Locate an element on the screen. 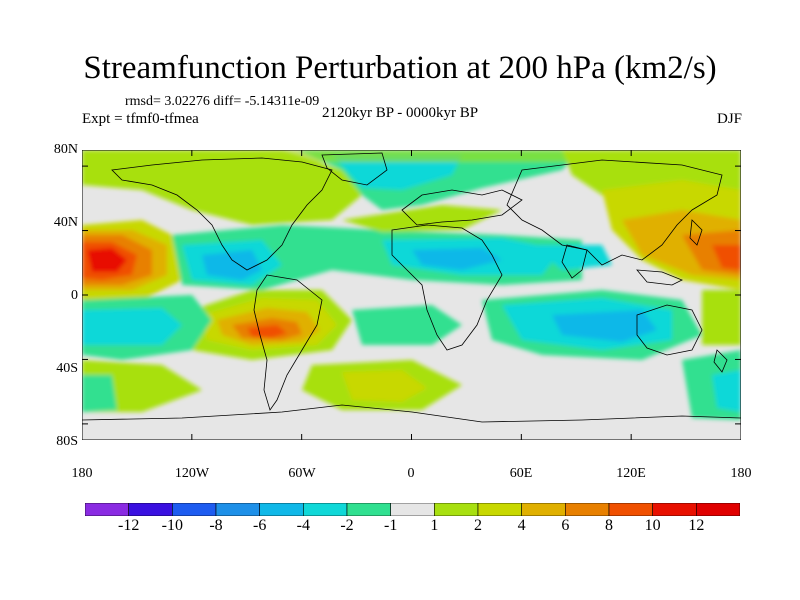 This screenshot has height=600, width=800. colorbar-label: -8 is located at coordinates (216, 525).